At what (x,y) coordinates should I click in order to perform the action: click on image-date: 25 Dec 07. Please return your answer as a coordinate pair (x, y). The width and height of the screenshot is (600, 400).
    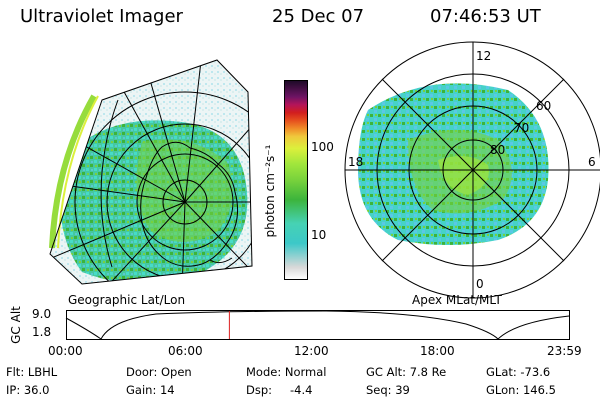
    Looking at the image, I should click on (318, 16).